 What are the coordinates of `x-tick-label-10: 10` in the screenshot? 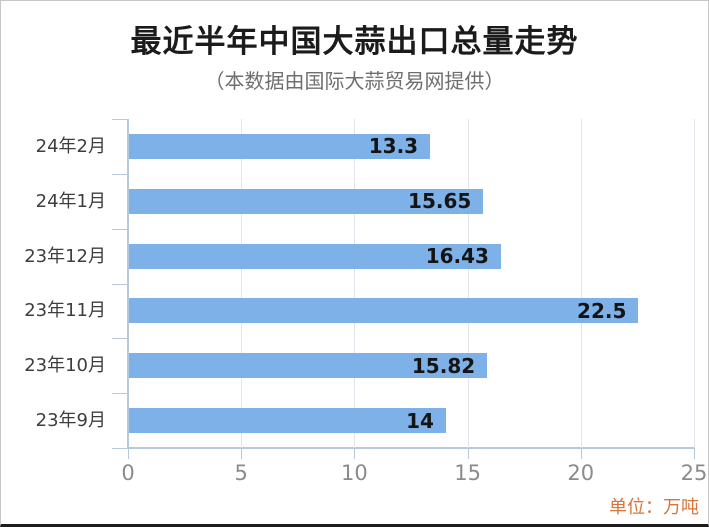 It's located at (354, 473).